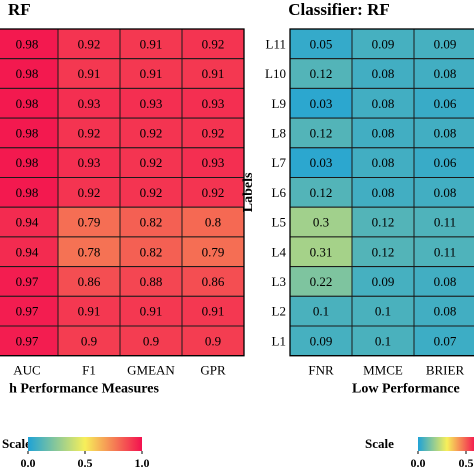  I want to click on legend-tick-label: 0.5, so click(466, 463).